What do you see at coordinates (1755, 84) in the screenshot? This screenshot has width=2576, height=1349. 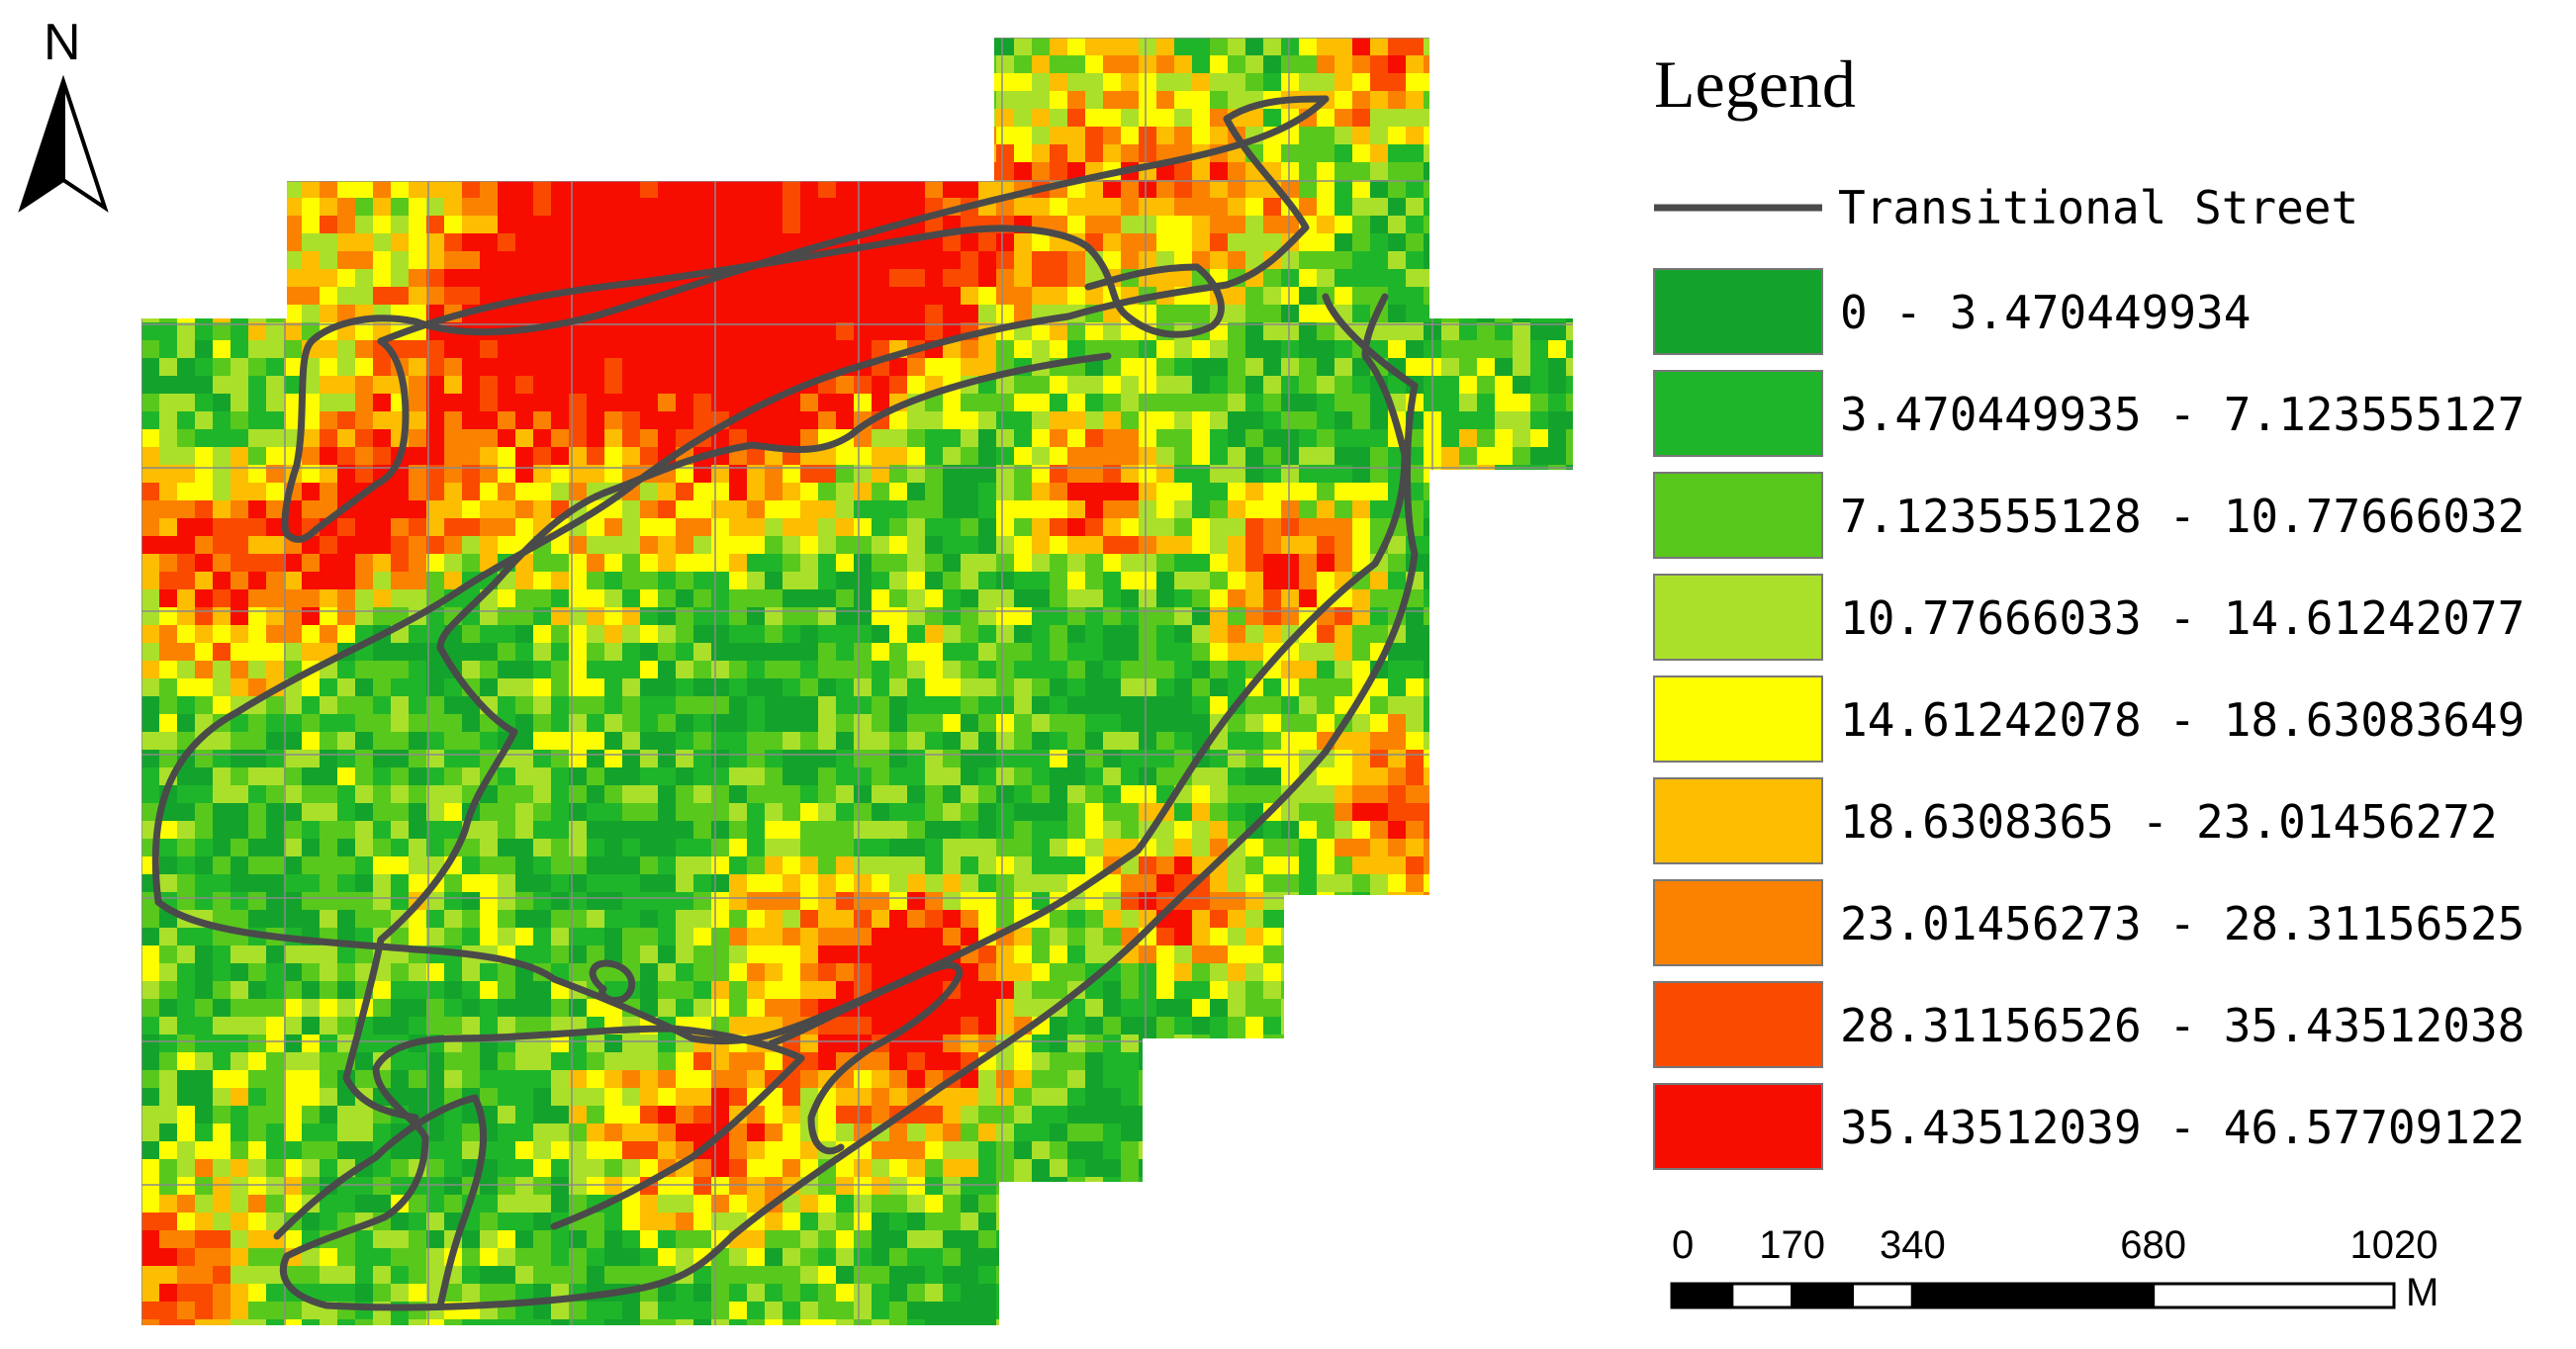 I see `legend-title: Legend` at bounding box center [1755, 84].